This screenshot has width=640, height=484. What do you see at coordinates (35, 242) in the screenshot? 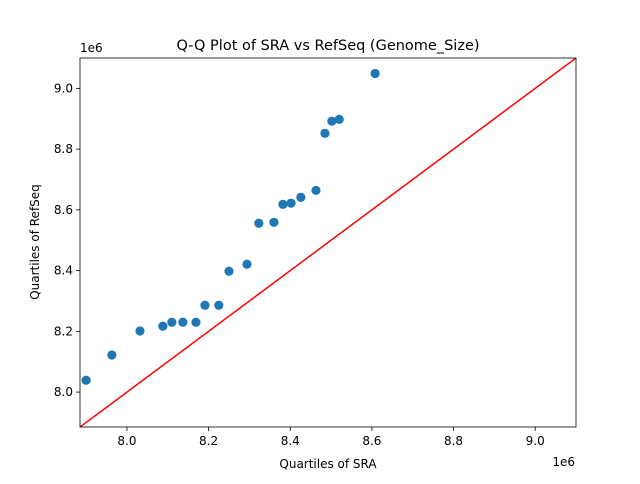
I see `y-axis-label: Quartiles of RefSeq` at bounding box center [35, 242].